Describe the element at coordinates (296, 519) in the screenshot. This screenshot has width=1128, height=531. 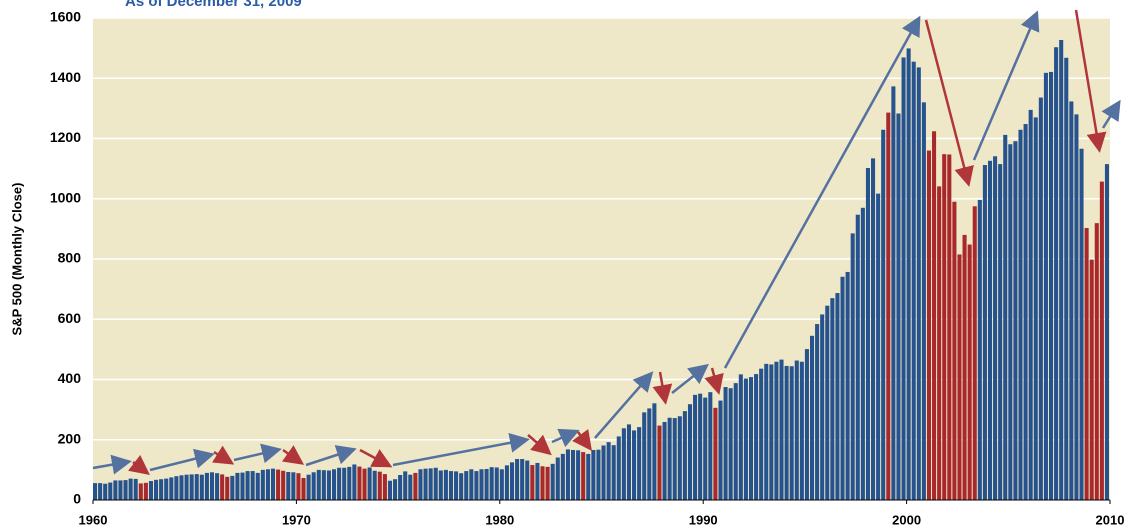
I see `x-tick-label: 1970` at that location.